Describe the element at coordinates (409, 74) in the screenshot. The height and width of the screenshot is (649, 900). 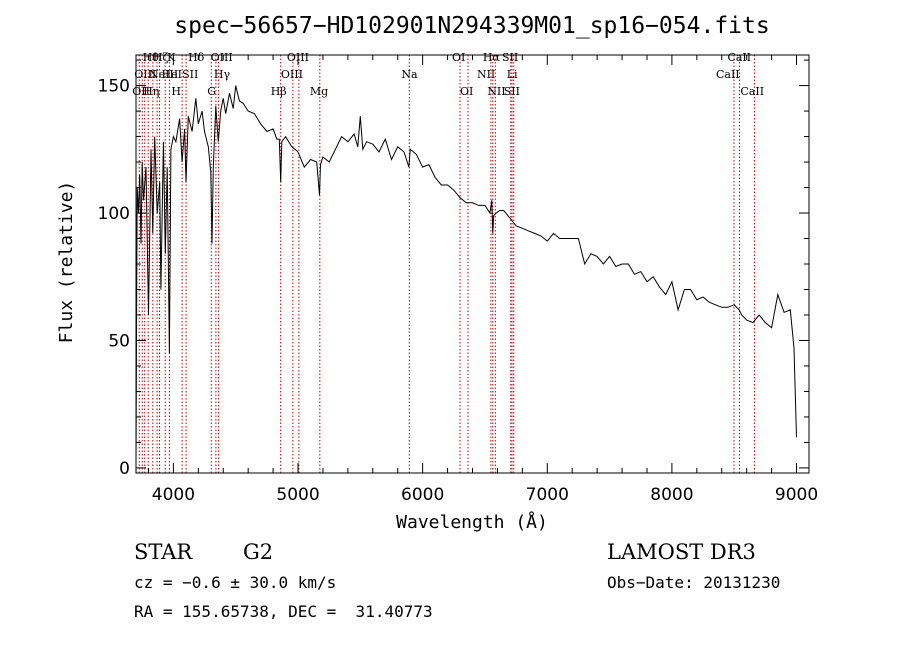
I see `line-marker-label: Na` at that location.